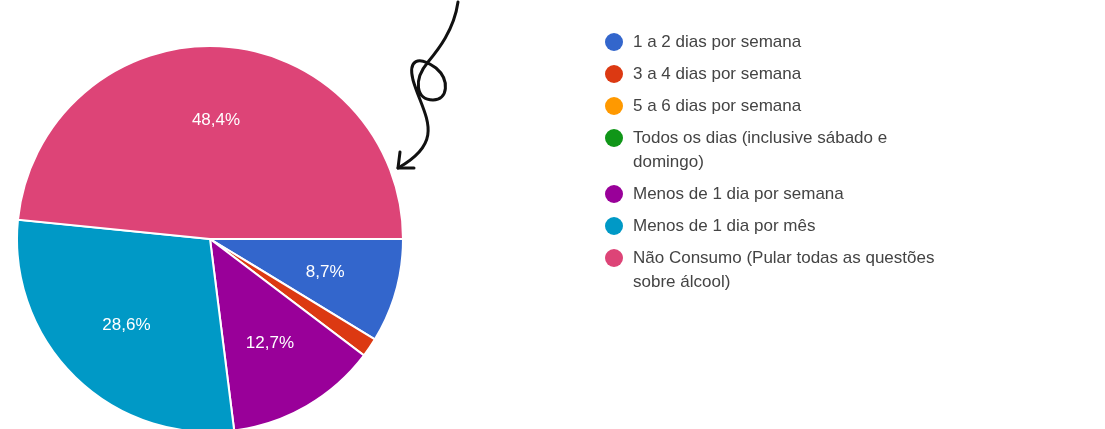  What do you see at coordinates (784, 270) in the screenshot?
I see `legend-label: Não Consumo (Pular todas as questões sobre álcool)` at bounding box center [784, 270].